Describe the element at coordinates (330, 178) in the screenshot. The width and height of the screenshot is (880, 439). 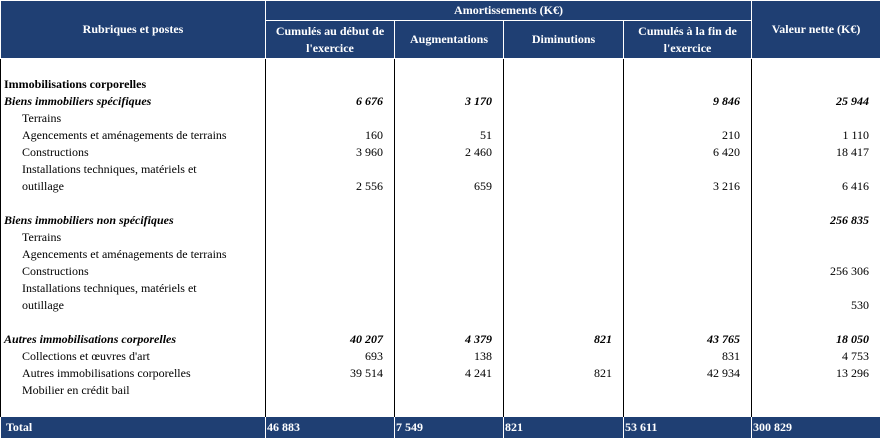
I see `row-value: 2 556` at that location.